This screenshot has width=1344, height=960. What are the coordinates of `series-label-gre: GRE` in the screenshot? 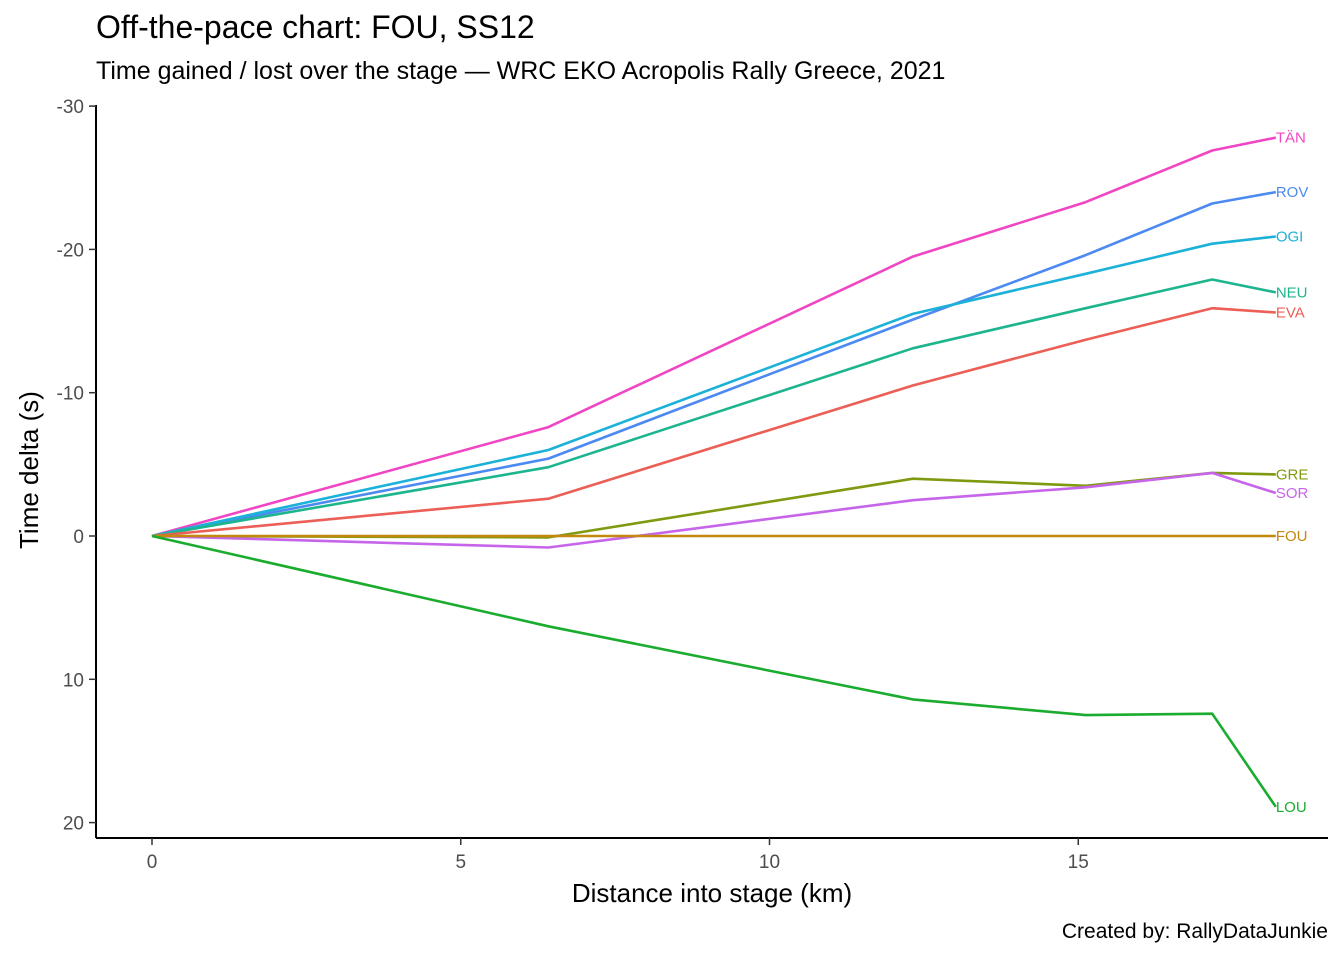 It's located at (1292, 474).